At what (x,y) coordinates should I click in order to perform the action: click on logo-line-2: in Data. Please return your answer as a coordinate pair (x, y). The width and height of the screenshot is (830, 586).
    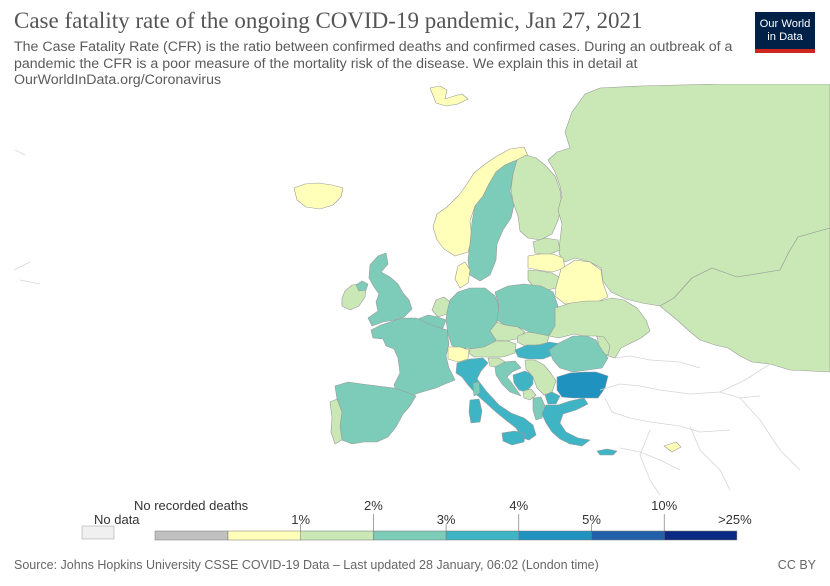
    Looking at the image, I should click on (785, 36).